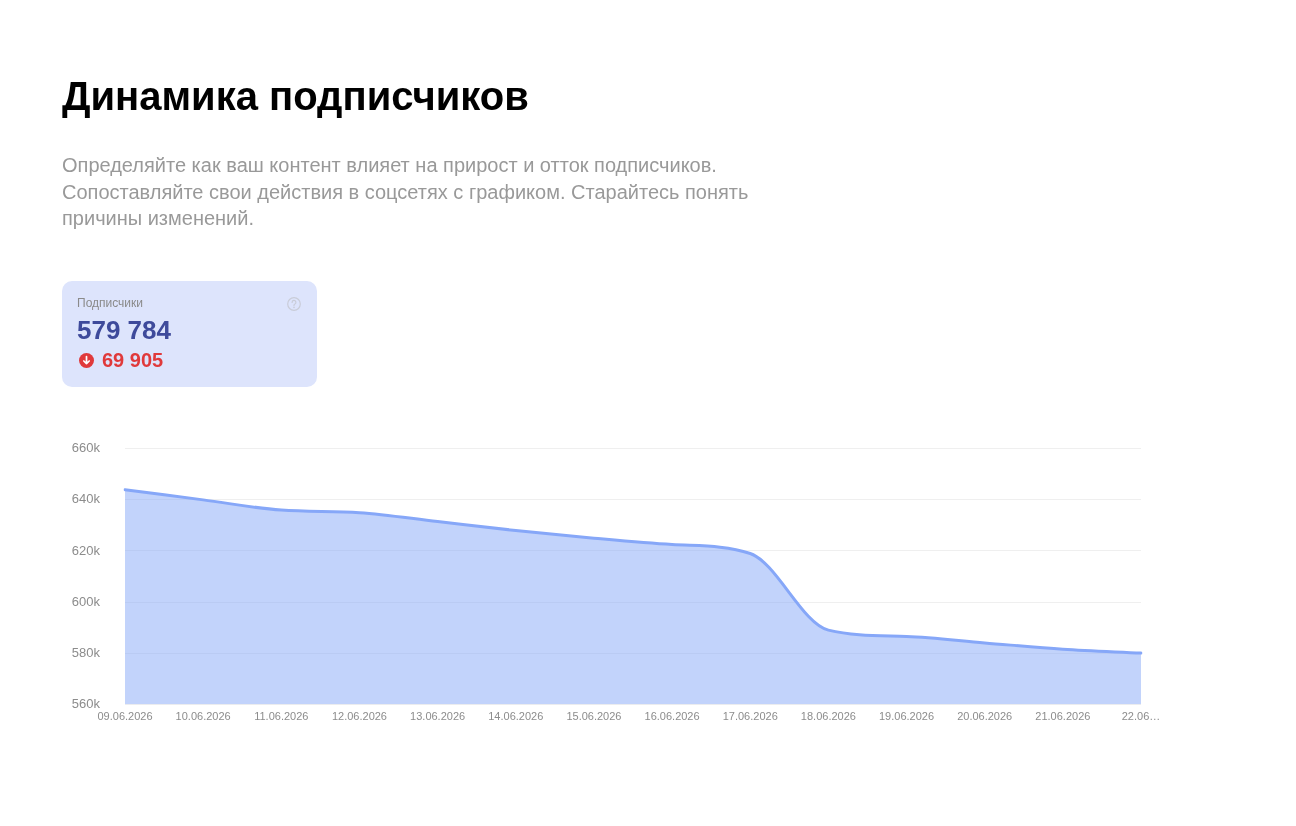 The width and height of the screenshot is (1296, 826). What do you see at coordinates (203, 715) in the screenshot?
I see `x-tick-label: 10.06.2026` at bounding box center [203, 715].